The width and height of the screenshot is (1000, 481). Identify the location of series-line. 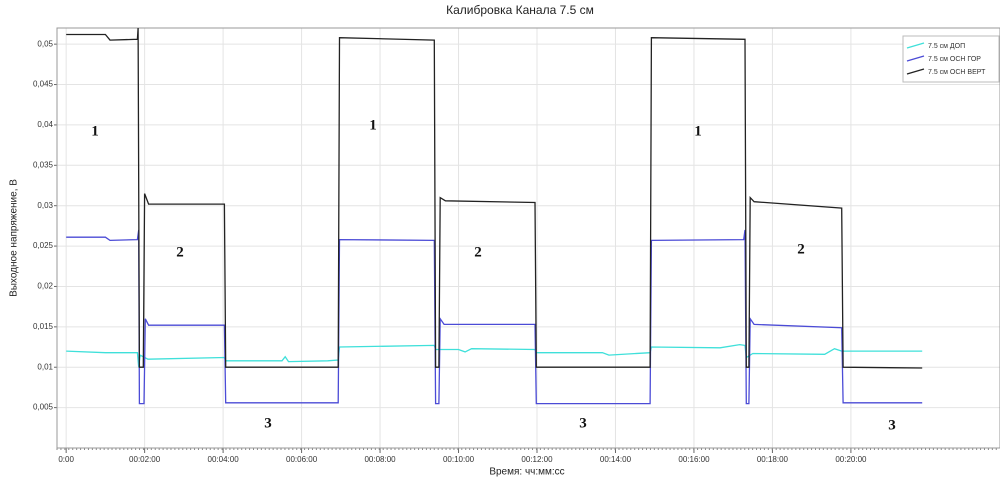
(494, 355).